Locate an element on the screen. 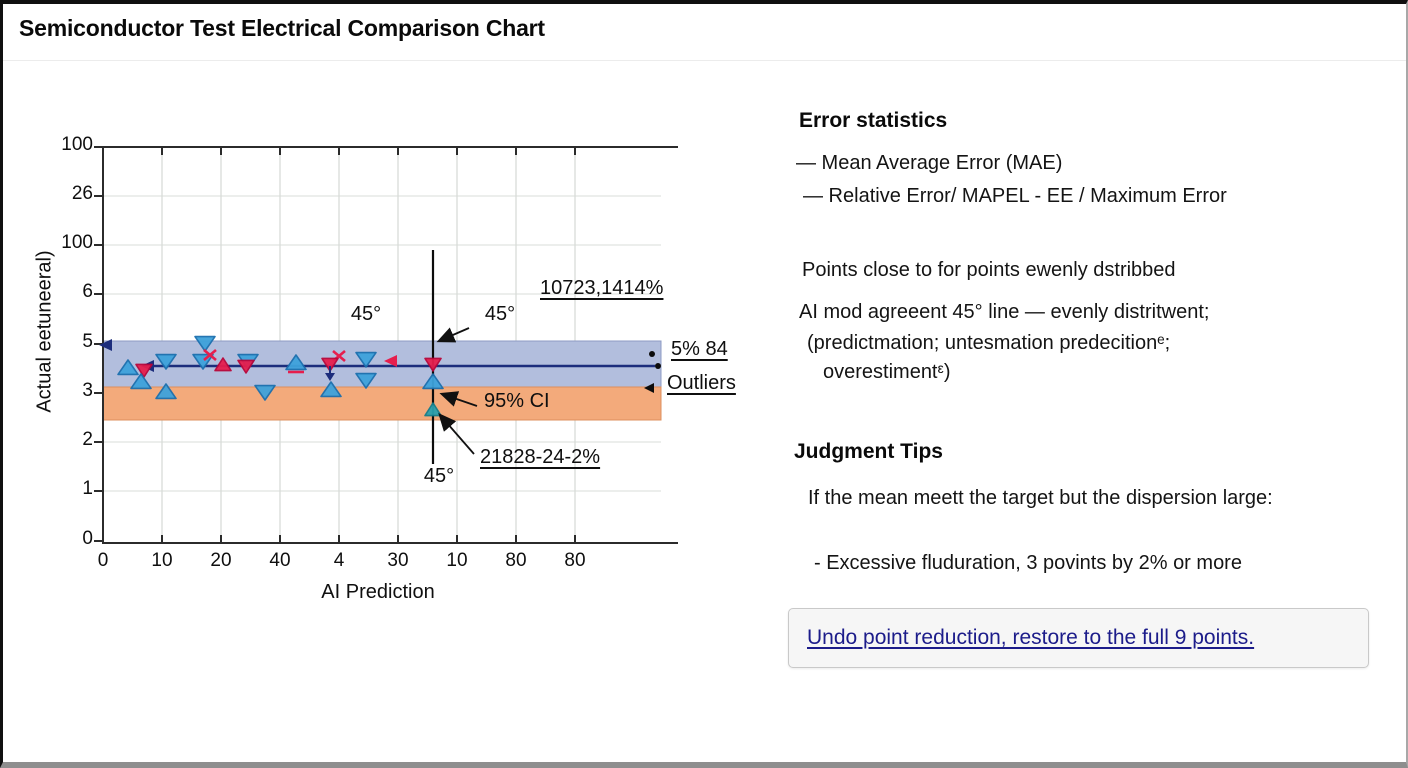 This screenshot has width=1408, height=768. y-tick-label: 3 is located at coordinates (87, 390).